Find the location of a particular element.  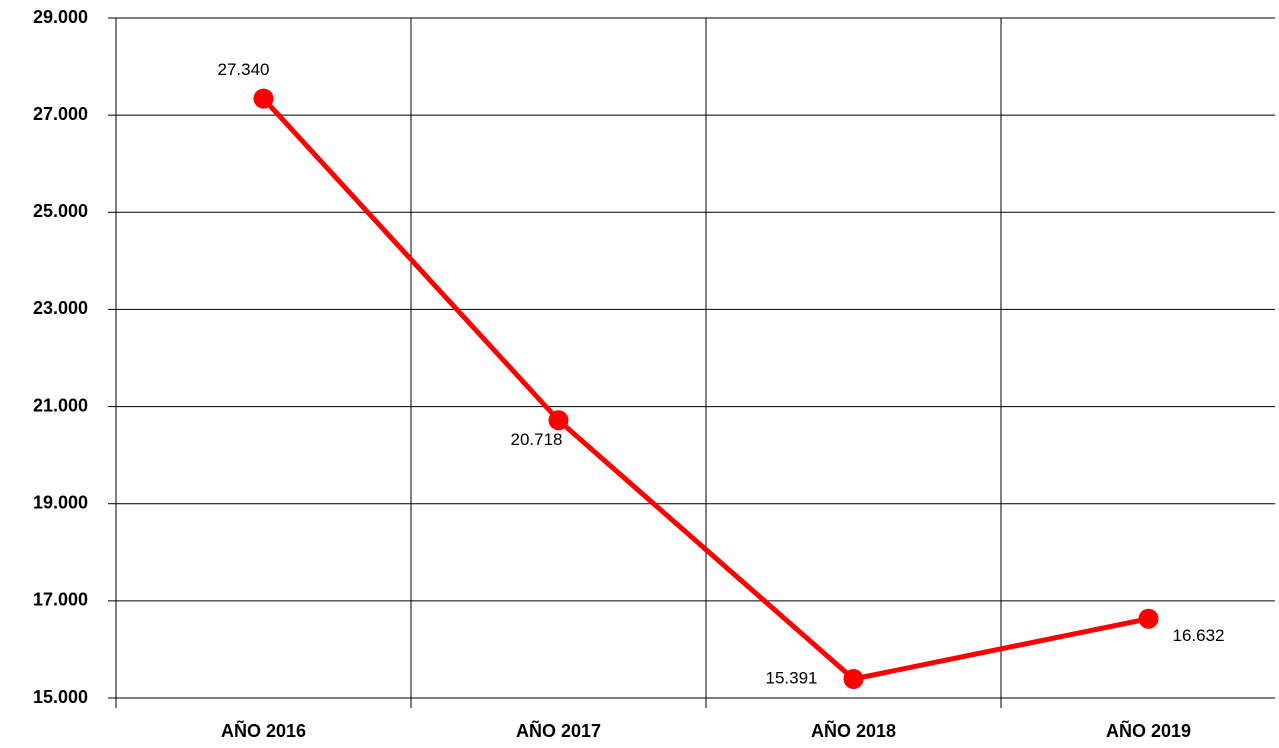

y-tick-label: 25.000 is located at coordinates (60, 211).